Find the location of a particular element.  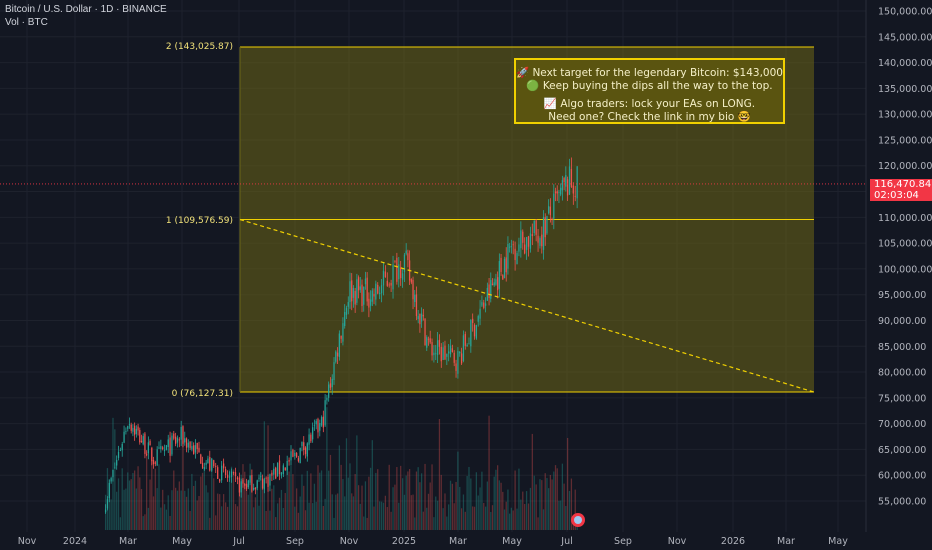

current-price-label: 116,470.84 02:03:04 is located at coordinates (901, 190).